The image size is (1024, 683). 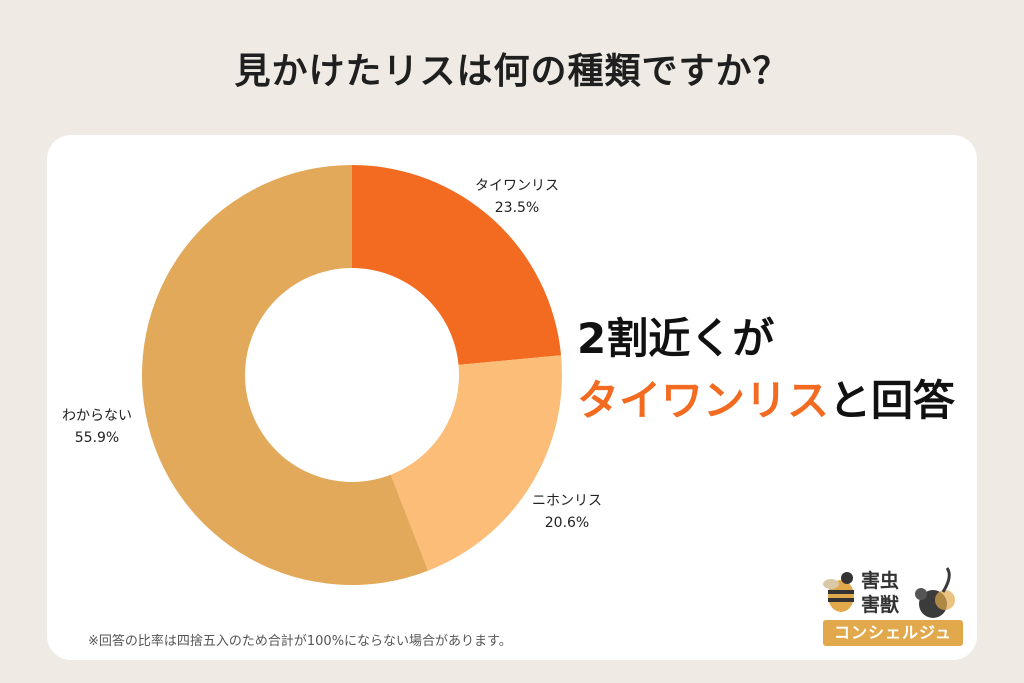 I want to click on callout-line-2-rest: と回答, so click(x=892, y=400).